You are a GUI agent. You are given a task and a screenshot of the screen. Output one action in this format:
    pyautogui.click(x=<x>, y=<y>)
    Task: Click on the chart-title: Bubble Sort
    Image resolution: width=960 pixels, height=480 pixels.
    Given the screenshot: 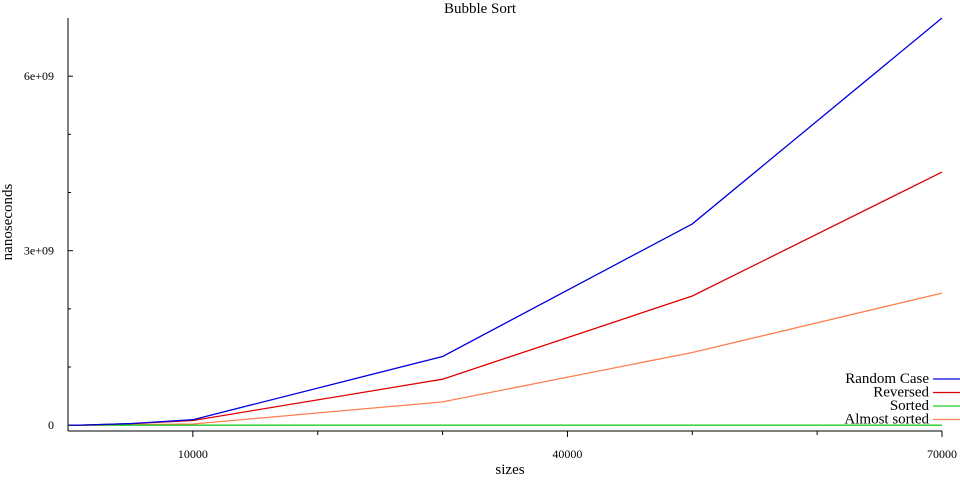 What is the action you would take?
    pyautogui.click(x=480, y=9)
    